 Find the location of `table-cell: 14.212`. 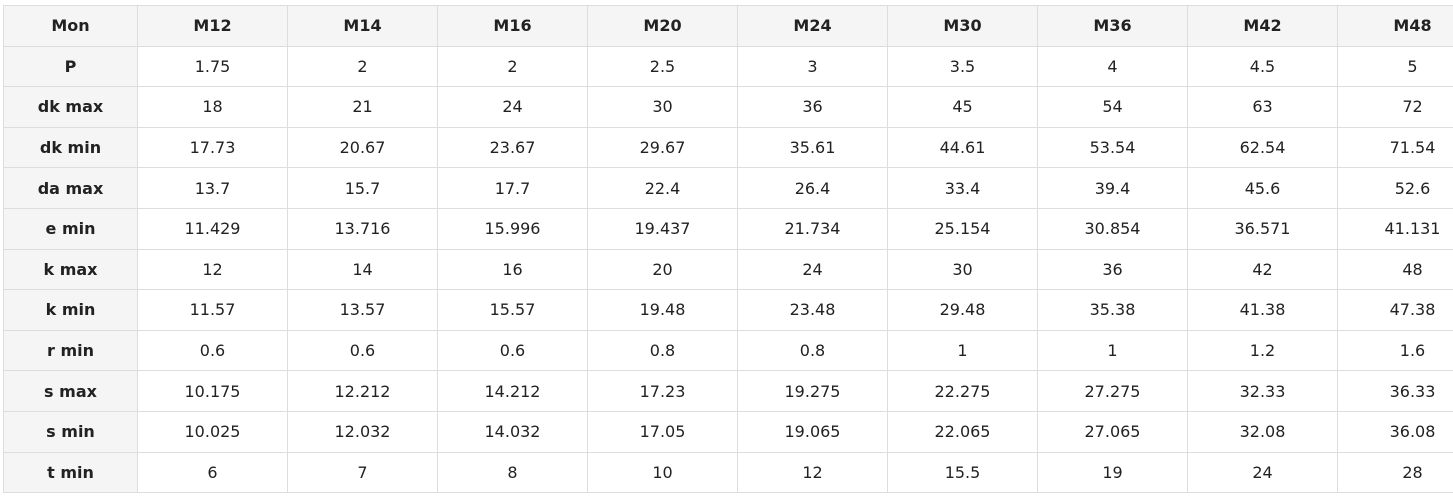

table-cell: 14.212 is located at coordinates (512, 391).